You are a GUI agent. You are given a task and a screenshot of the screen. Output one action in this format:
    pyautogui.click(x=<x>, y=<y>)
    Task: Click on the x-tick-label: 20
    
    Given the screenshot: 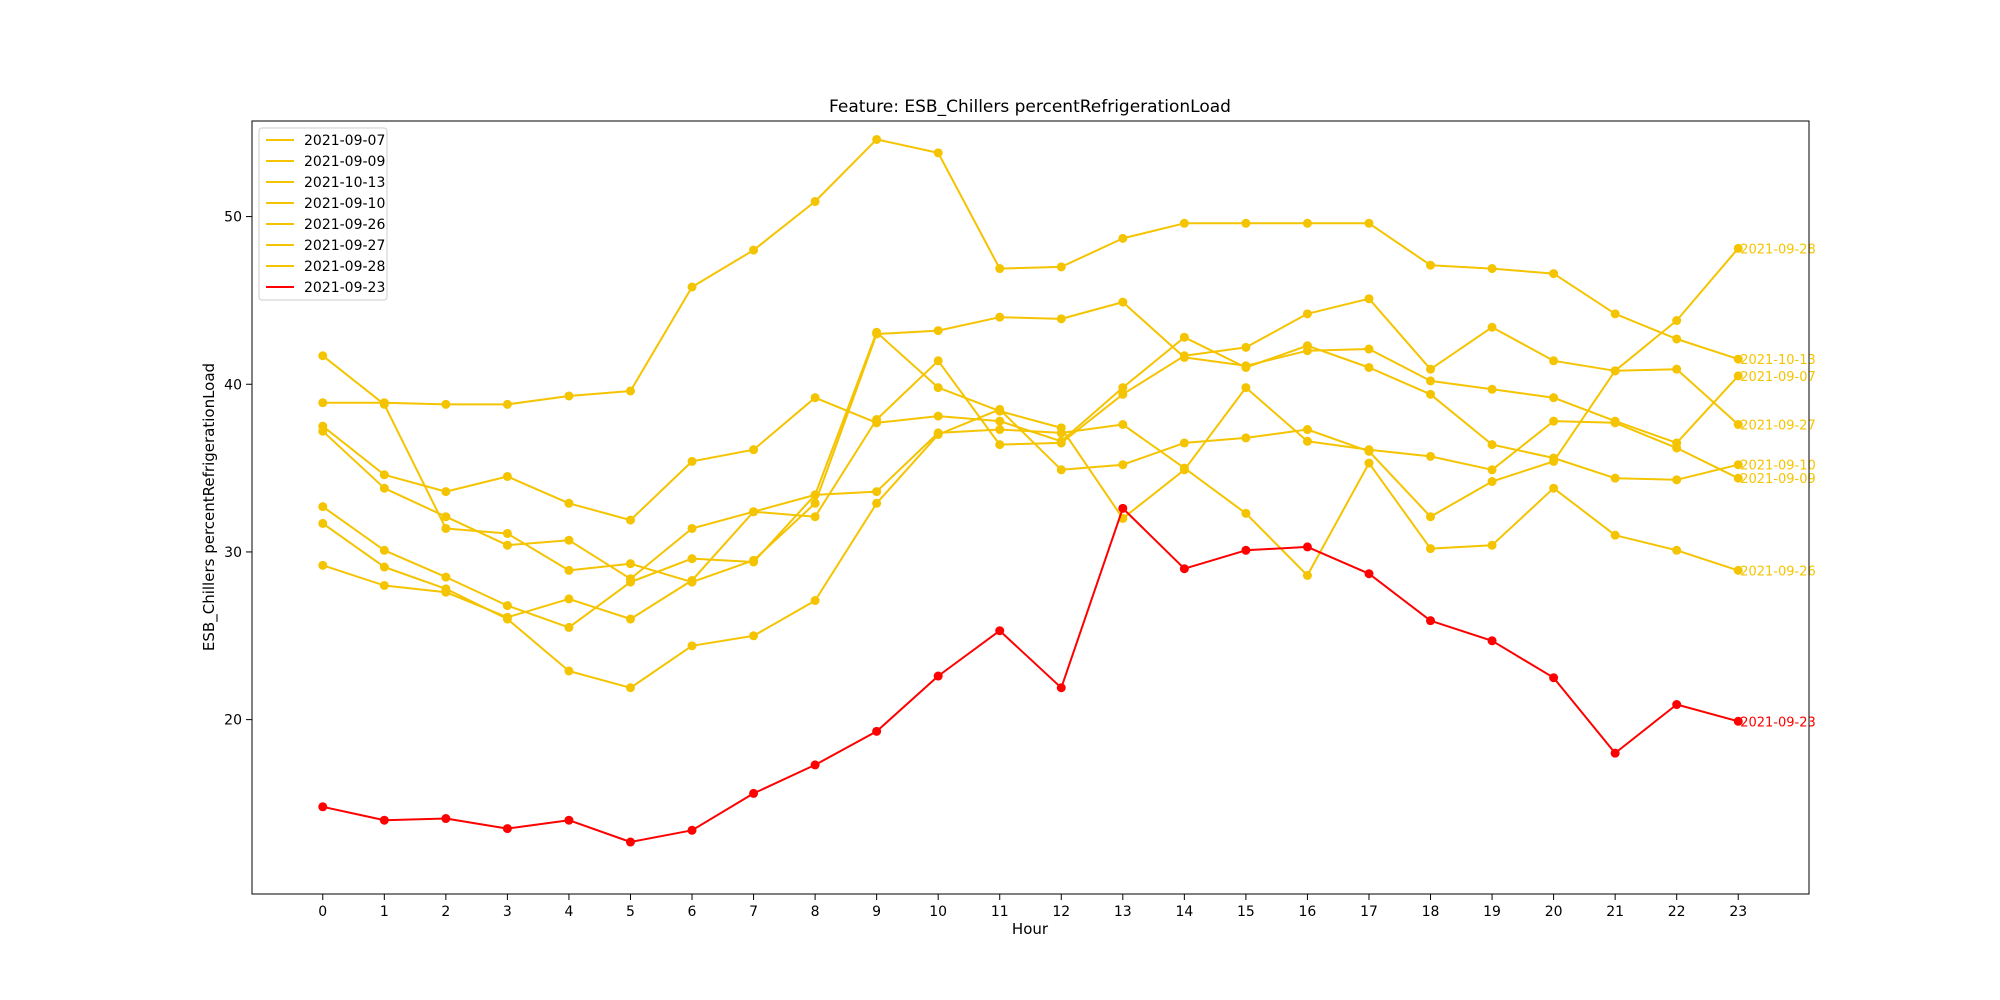 What is the action you would take?
    pyautogui.click(x=1554, y=912)
    